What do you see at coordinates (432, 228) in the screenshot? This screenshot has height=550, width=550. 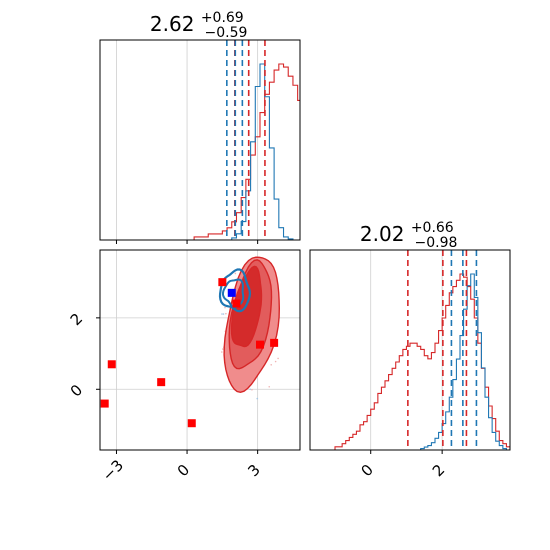 I see `marginal-y-title-plus: +0.66` at bounding box center [432, 228].